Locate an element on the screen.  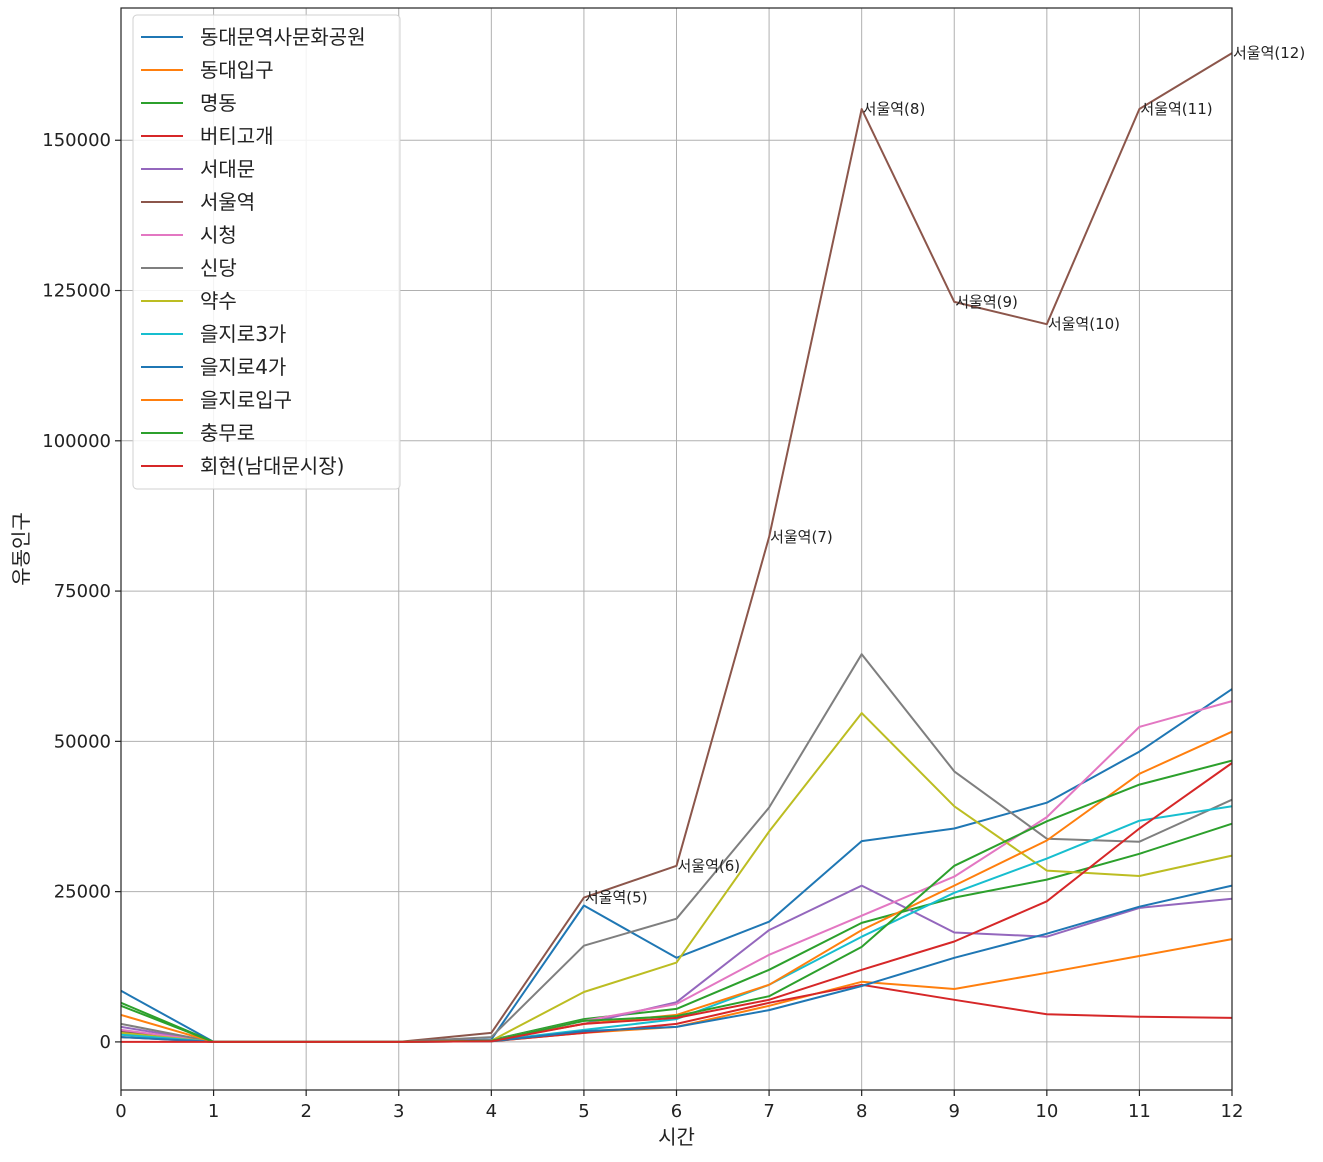
x-tick-label: 4 is located at coordinates (491, 1111).